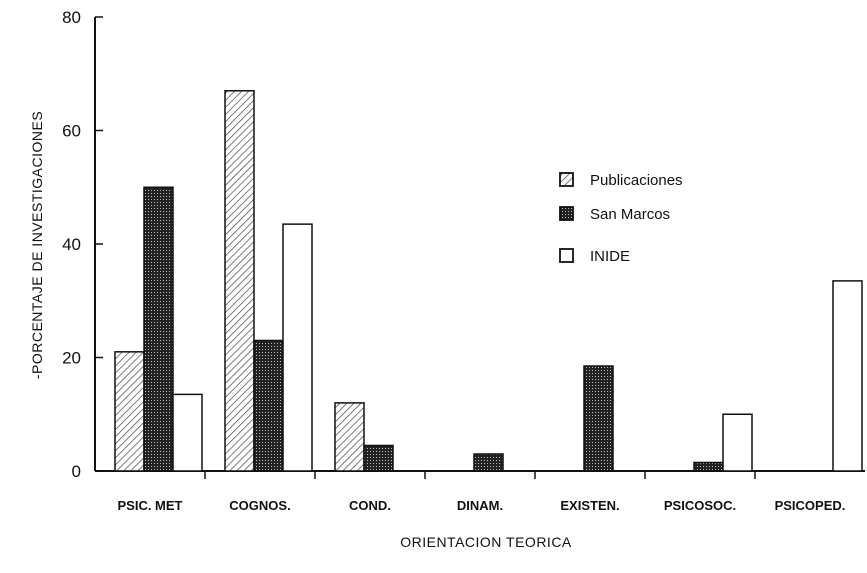 This screenshot has width=867, height=573. Describe the element at coordinates (37, 245) in the screenshot. I see `y-axis-title: -PORCENTAJE DE INVESTIGACIONES` at that location.